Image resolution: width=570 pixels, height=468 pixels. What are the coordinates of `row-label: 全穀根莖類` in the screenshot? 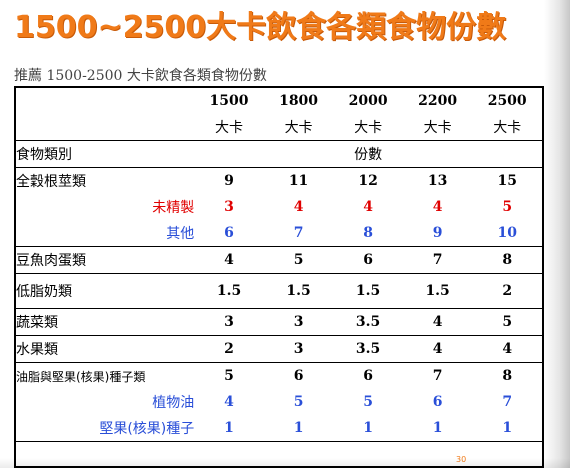 It's located at (105, 180).